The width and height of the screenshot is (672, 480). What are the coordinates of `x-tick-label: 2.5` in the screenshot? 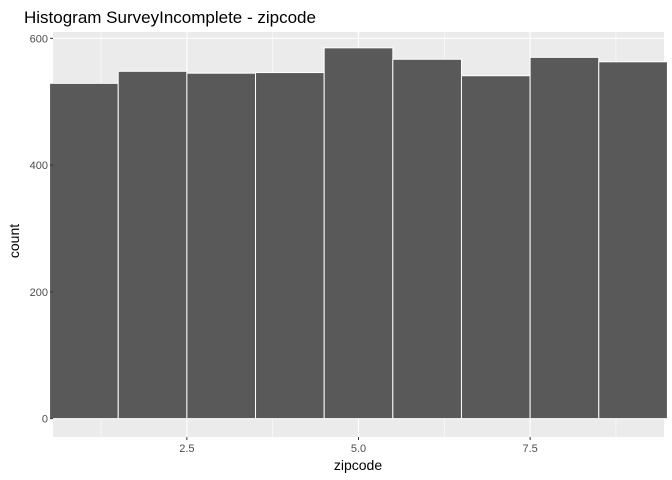 It's located at (186, 449).